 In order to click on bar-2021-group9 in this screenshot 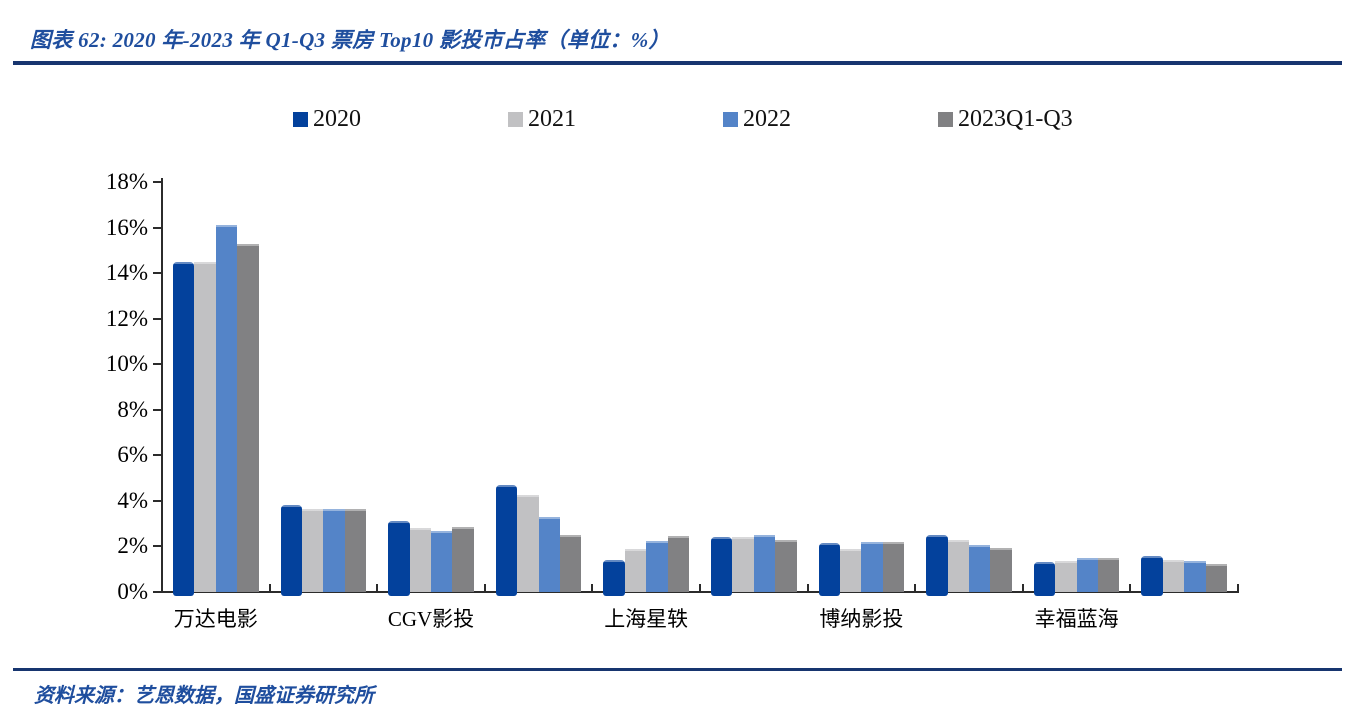, I will do `click(1066, 576)`.